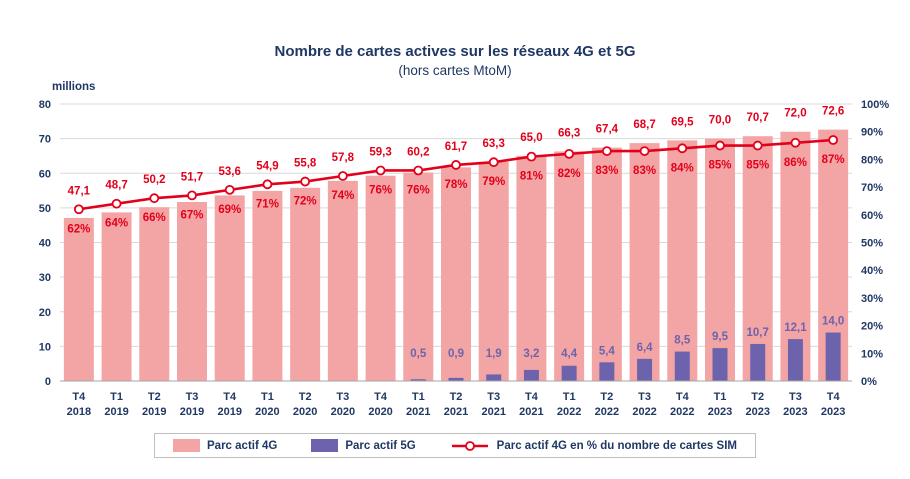 The image size is (910, 479). What do you see at coordinates (682, 168) in the screenshot?
I see `label-4g-percent: 84%` at bounding box center [682, 168].